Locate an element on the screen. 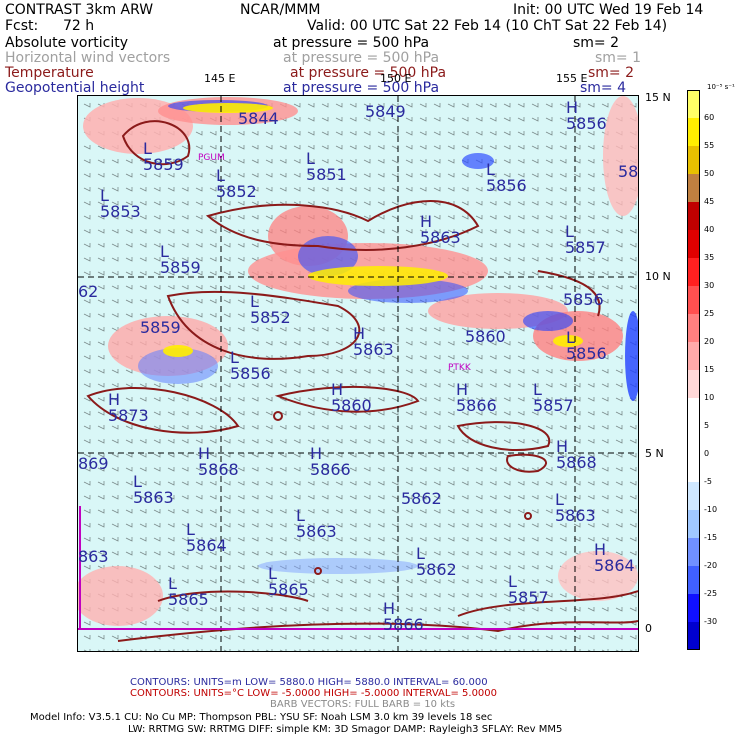 The height and width of the screenshot is (740, 740). init-time: Init: 00 UTC Wed 19 Feb 14 is located at coordinates (608, 10).